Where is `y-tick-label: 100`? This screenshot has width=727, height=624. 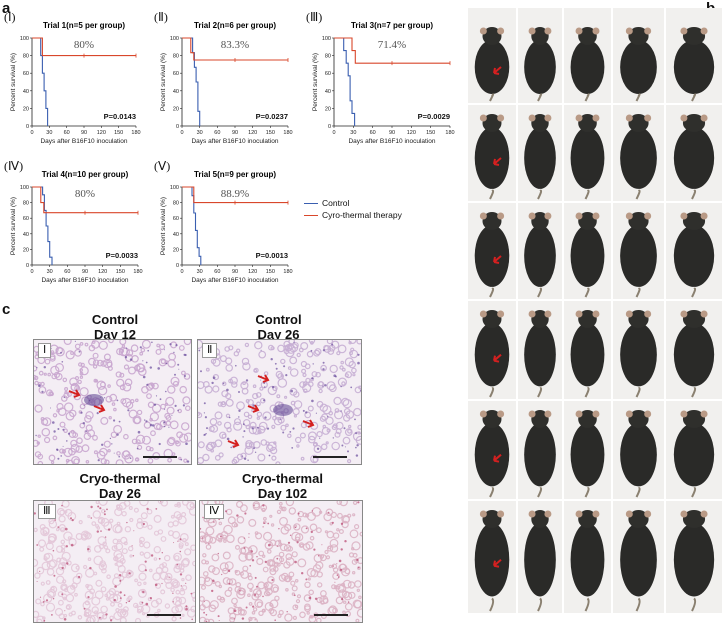 y-tick-label: 100 is located at coordinates (174, 188).